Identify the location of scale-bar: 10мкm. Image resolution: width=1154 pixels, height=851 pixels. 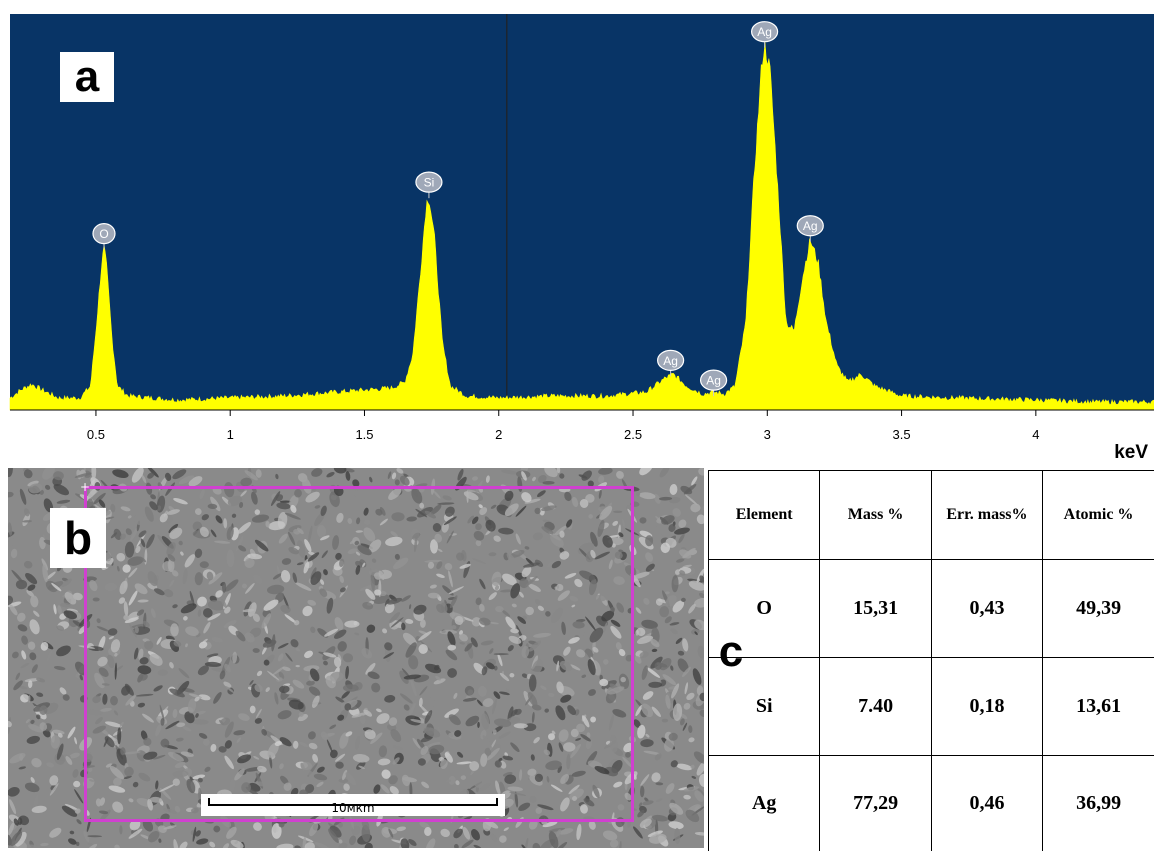
(353, 805).